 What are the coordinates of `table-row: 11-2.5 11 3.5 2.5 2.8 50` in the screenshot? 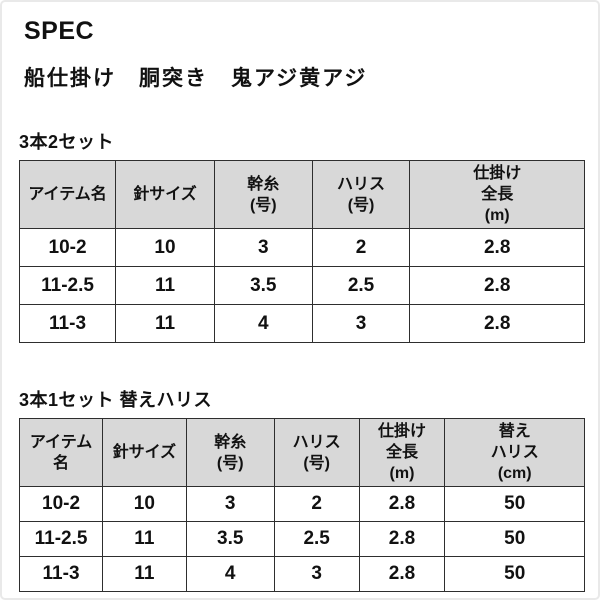 It's located at (301, 539).